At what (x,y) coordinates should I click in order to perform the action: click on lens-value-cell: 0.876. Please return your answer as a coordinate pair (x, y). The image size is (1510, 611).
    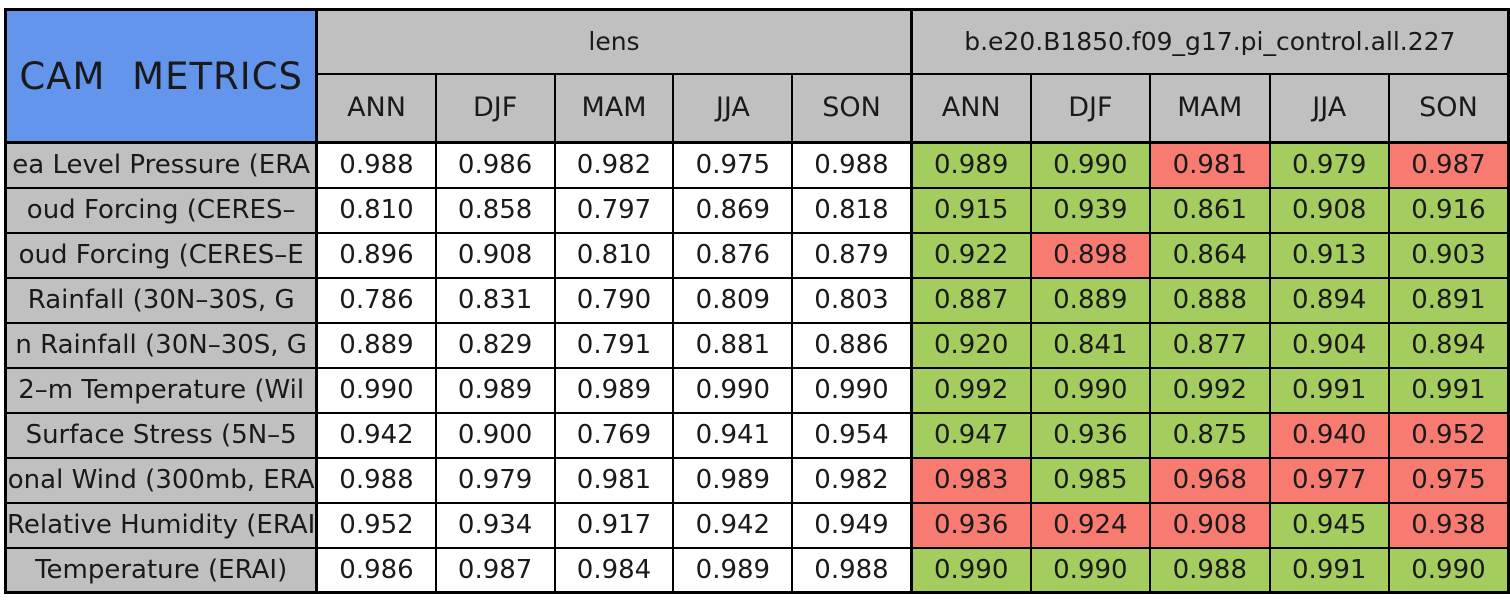
    Looking at the image, I should click on (733, 255).